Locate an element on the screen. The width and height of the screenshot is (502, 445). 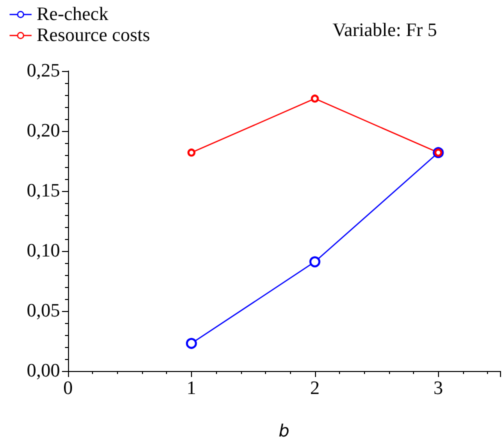
y-tick-label: 0,25 is located at coordinates (43, 71).